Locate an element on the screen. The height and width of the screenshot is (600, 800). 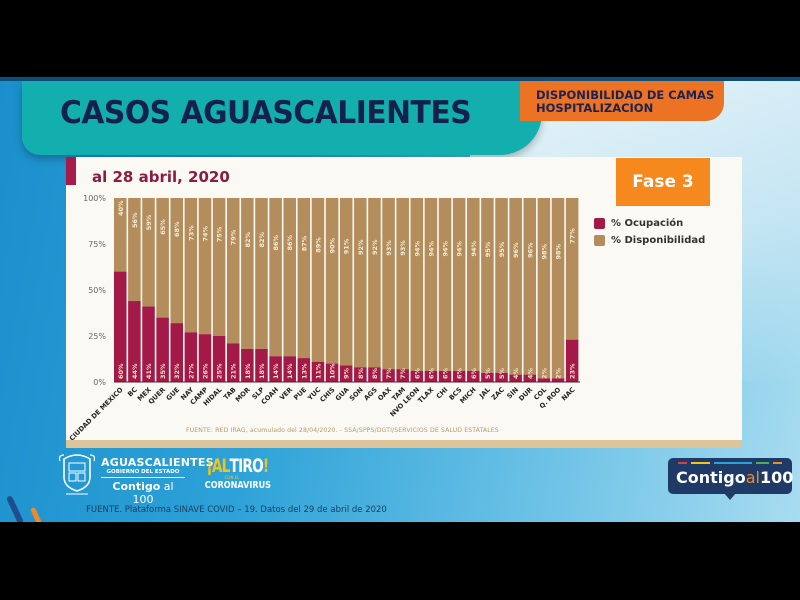
data-label-ocupacion: 25% is located at coordinates (220, 371).